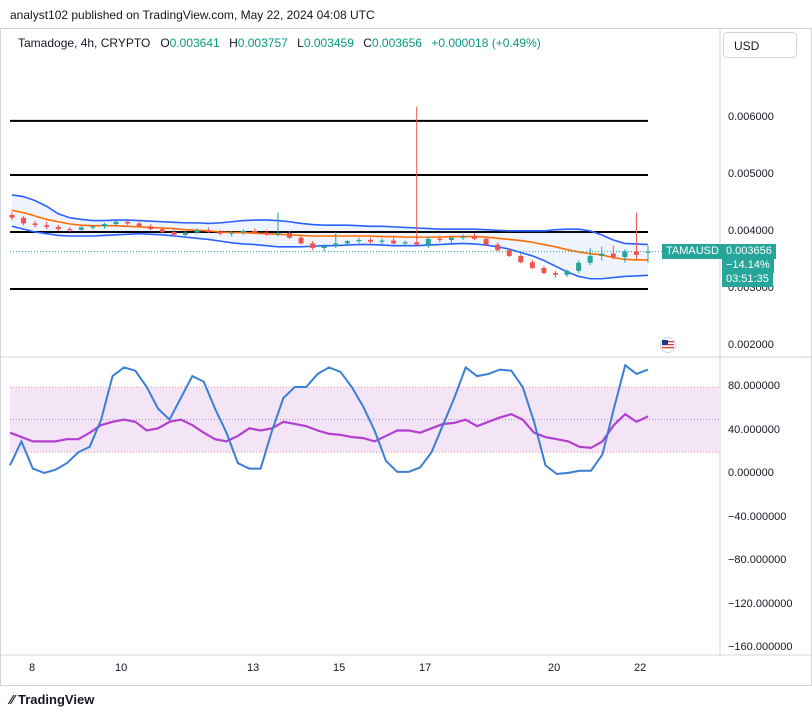 Image resolution: width=812 pixels, height=718 pixels. What do you see at coordinates (668, 345) in the screenshot?
I see `flag-icon` at bounding box center [668, 345].